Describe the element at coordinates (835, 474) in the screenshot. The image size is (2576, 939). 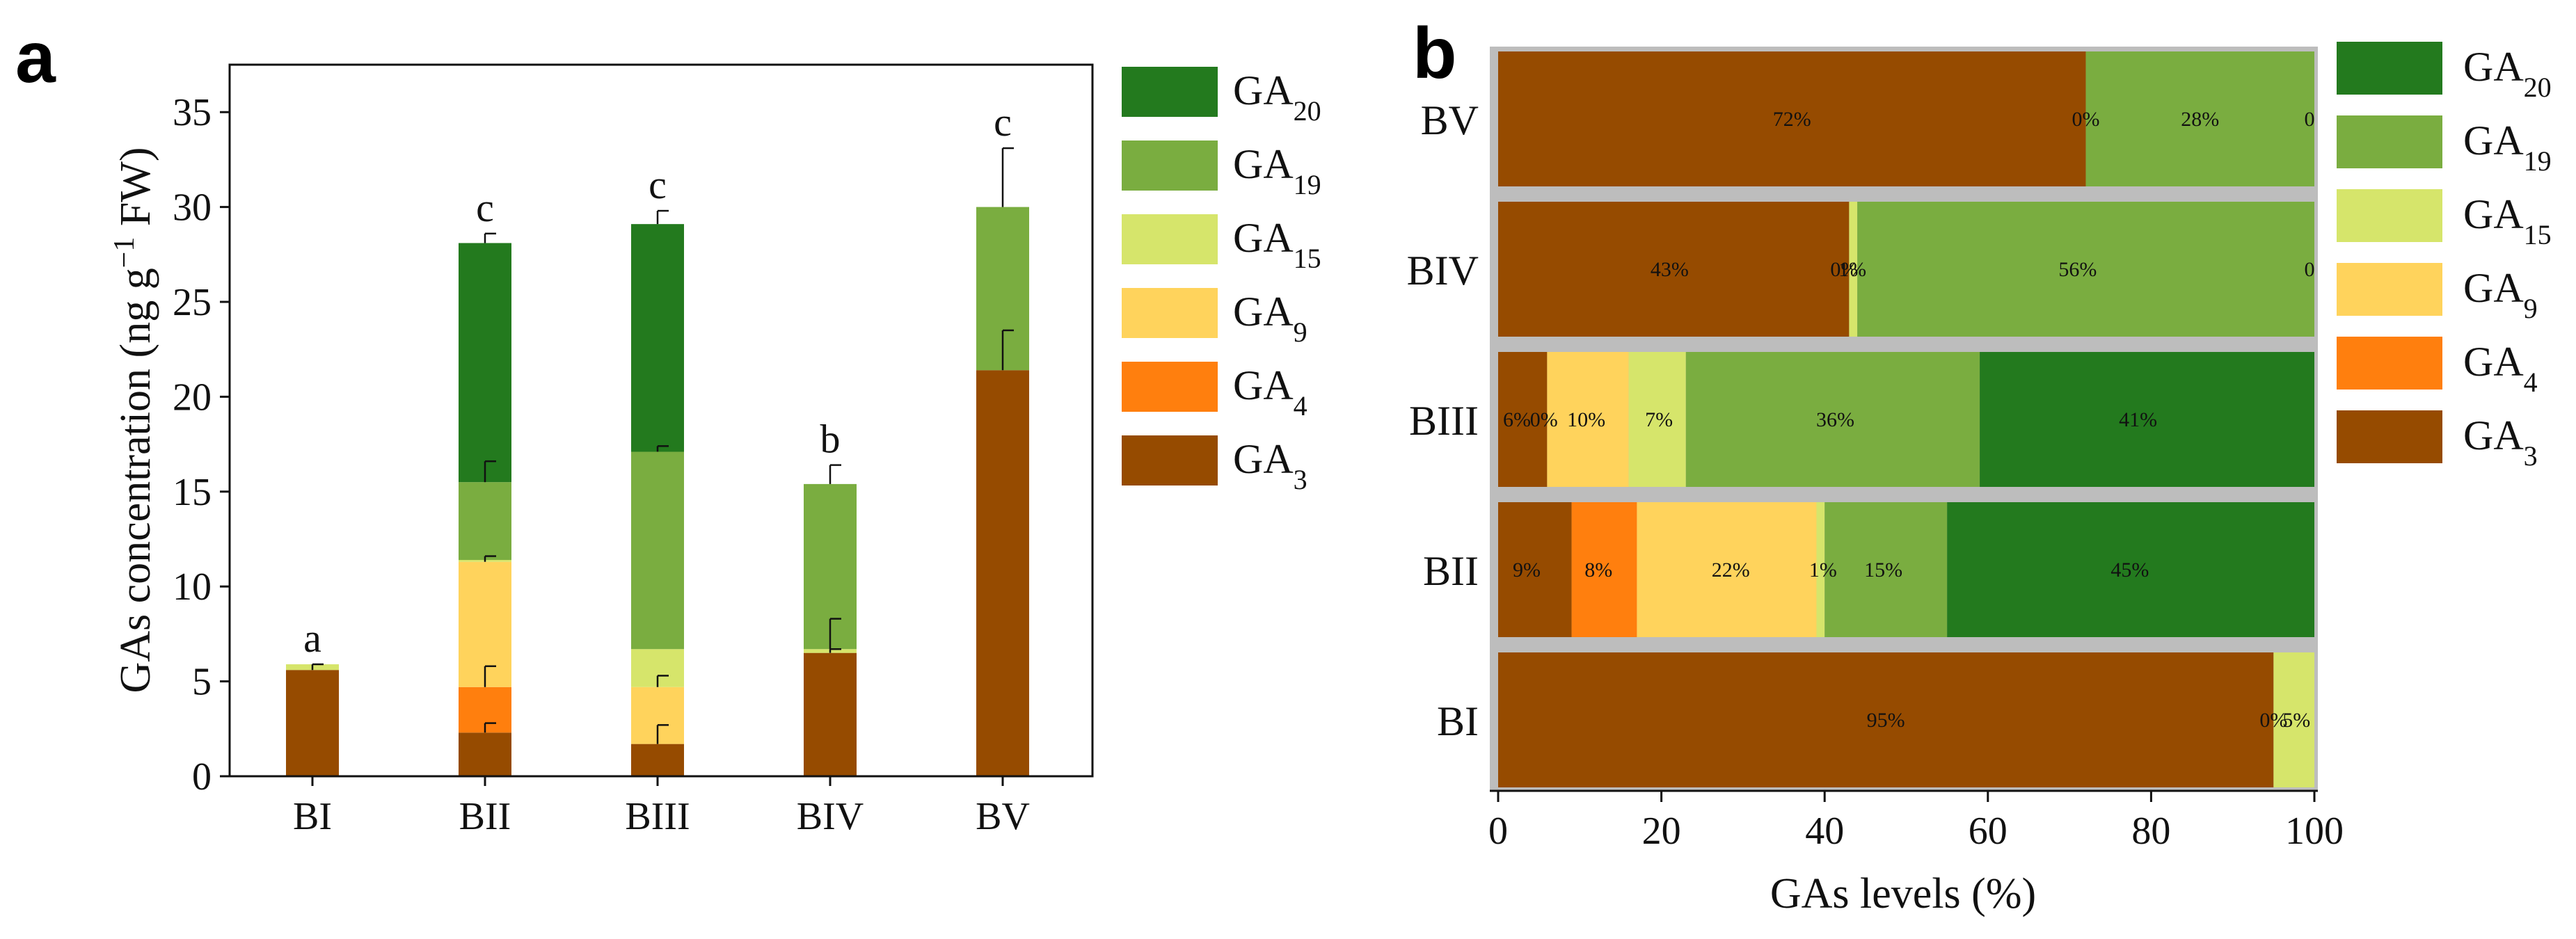
I see `error-bar-biv-ga19` at that location.